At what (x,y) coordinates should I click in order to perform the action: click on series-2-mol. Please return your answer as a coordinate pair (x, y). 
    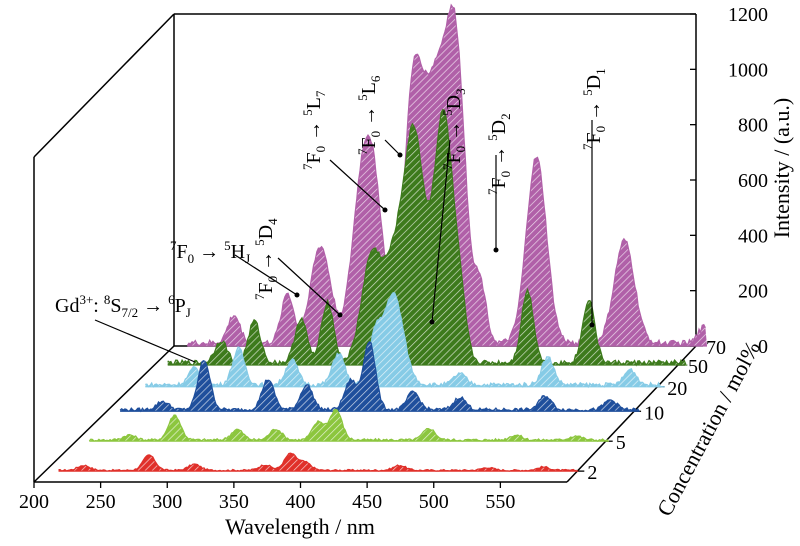
    Looking at the image, I should click on (318, 462).